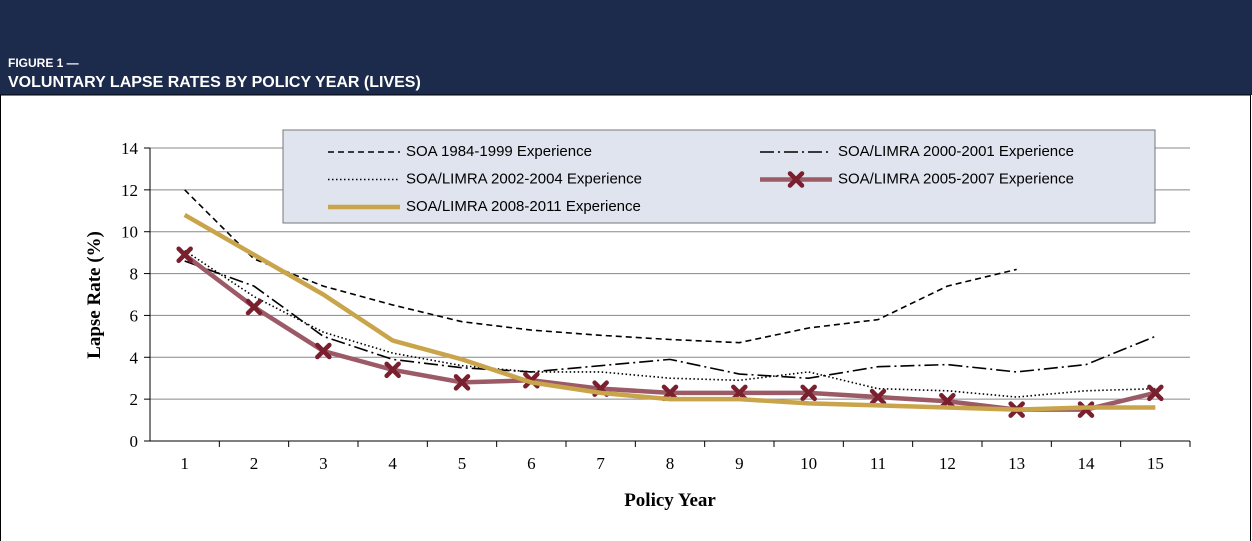 The width and height of the screenshot is (1252, 541). Describe the element at coordinates (462, 463) in the screenshot. I see `x-tick-label: 5` at that location.